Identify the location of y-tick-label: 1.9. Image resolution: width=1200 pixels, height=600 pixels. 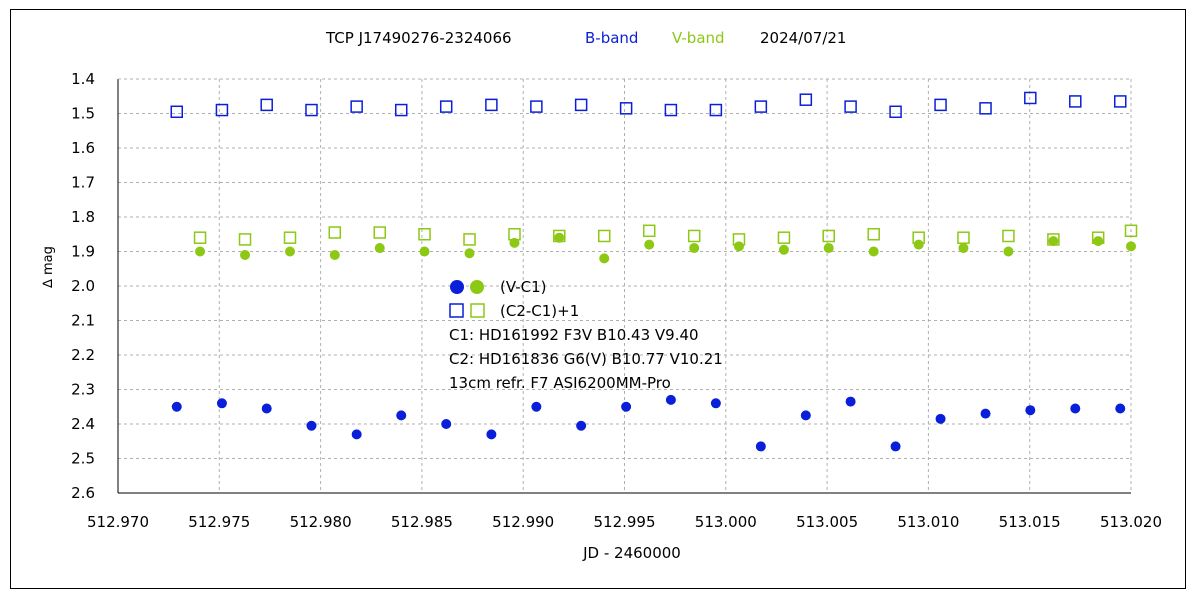
(83, 252).